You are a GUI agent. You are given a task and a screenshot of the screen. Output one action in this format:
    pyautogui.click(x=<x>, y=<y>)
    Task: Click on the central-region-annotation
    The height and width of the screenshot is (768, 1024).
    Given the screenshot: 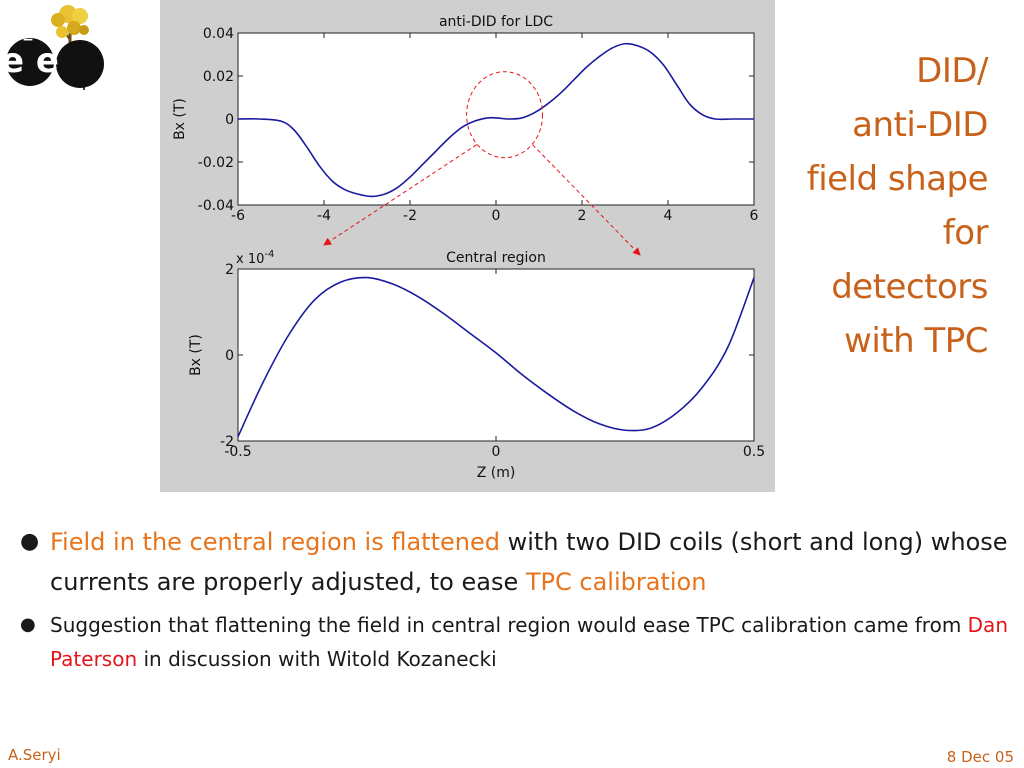 What is the action you would take?
    pyautogui.click(x=482, y=163)
    